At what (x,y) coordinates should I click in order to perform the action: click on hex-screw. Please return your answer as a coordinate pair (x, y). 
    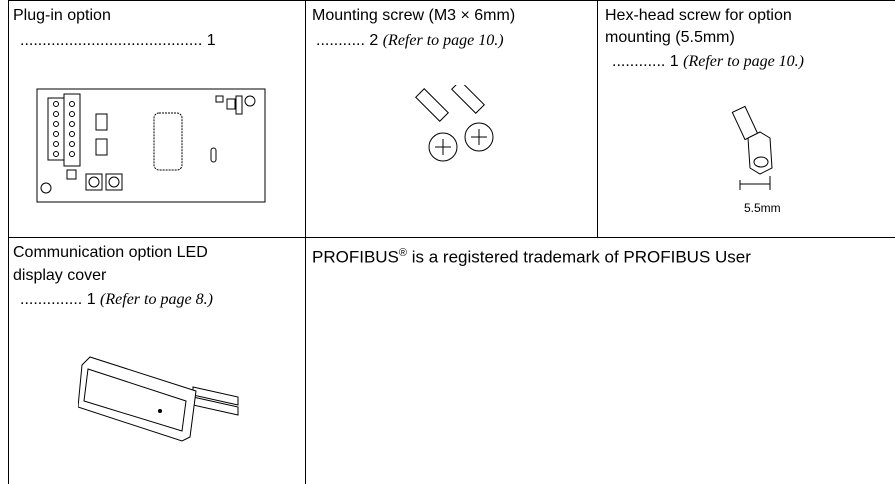
    Looking at the image, I should click on (752, 147).